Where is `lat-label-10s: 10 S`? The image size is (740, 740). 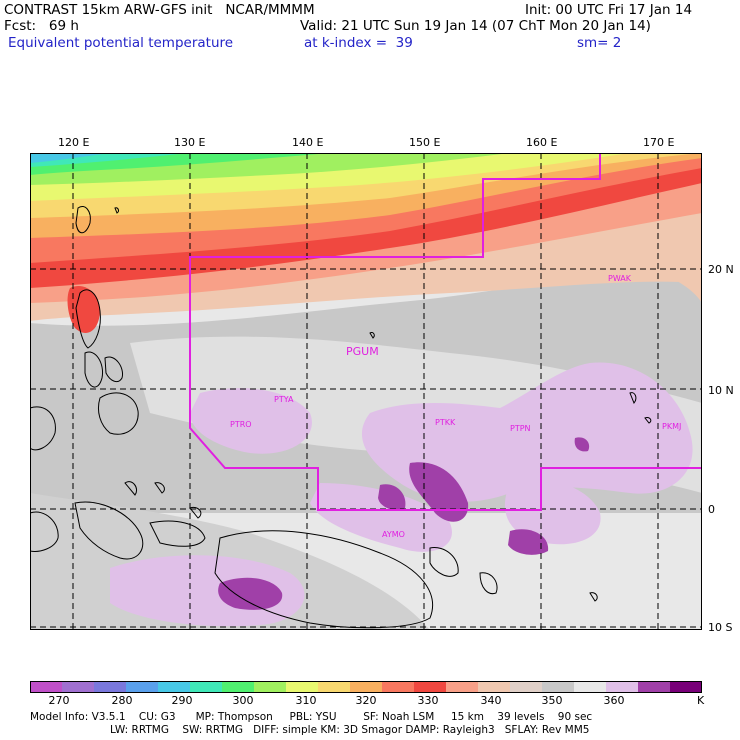
lat-label-10s: 10 S is located at coordinates (720, 627).